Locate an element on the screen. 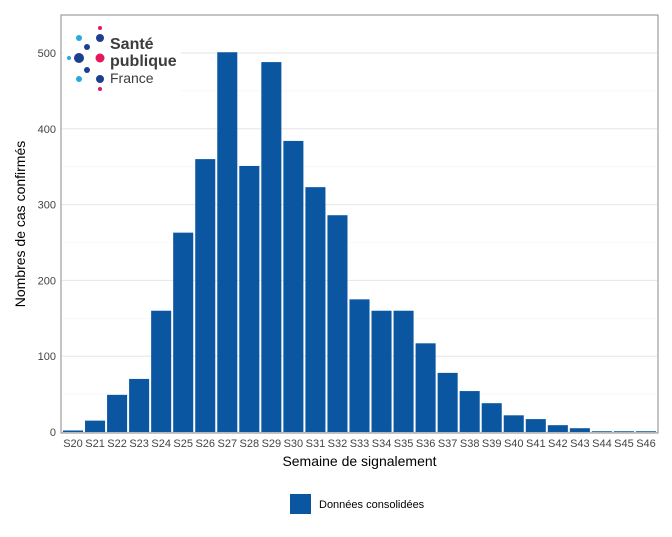 Image resolution: width=672 pixels, height=537 pixels. bar-S39 is located at coordinates (491, 417).